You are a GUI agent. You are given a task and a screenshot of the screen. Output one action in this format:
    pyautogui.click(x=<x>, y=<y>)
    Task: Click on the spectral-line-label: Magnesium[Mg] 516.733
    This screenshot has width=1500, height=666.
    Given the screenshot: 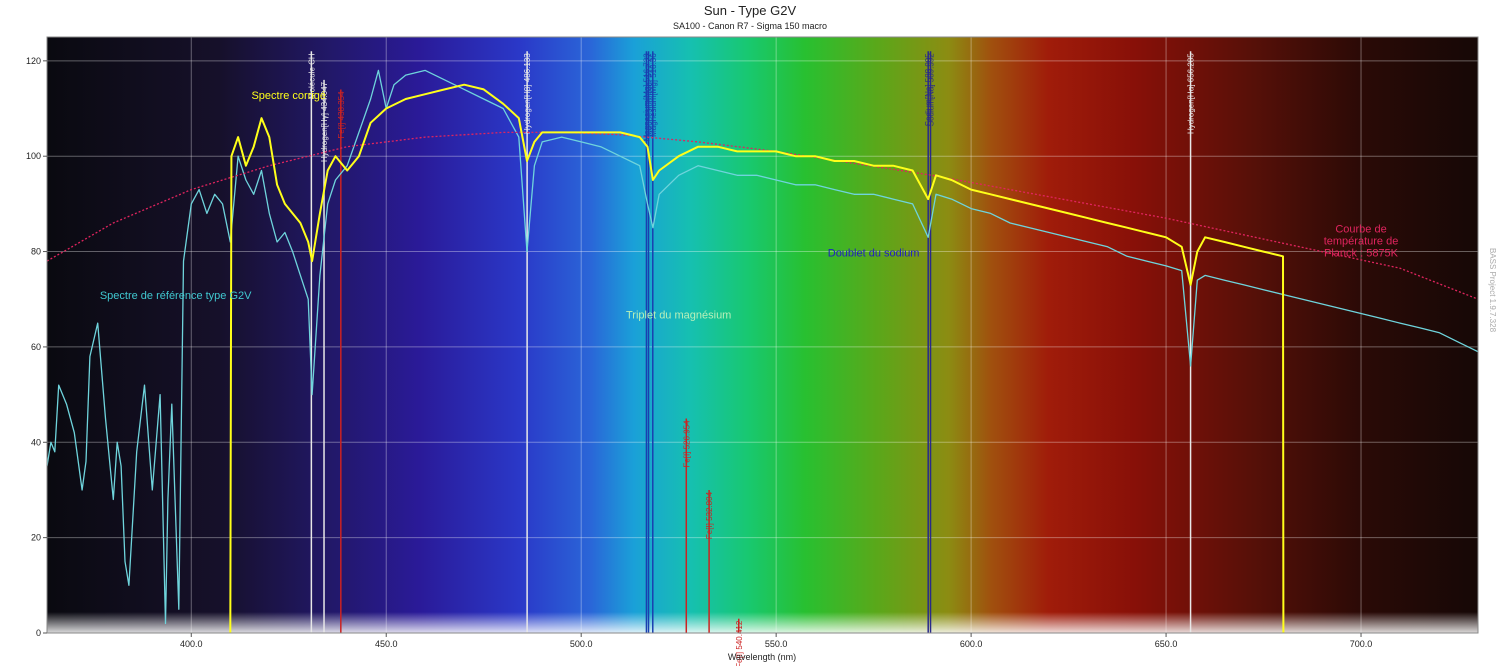 What is the action you would take?
    pyautogui.click(x=646, y=97)
    